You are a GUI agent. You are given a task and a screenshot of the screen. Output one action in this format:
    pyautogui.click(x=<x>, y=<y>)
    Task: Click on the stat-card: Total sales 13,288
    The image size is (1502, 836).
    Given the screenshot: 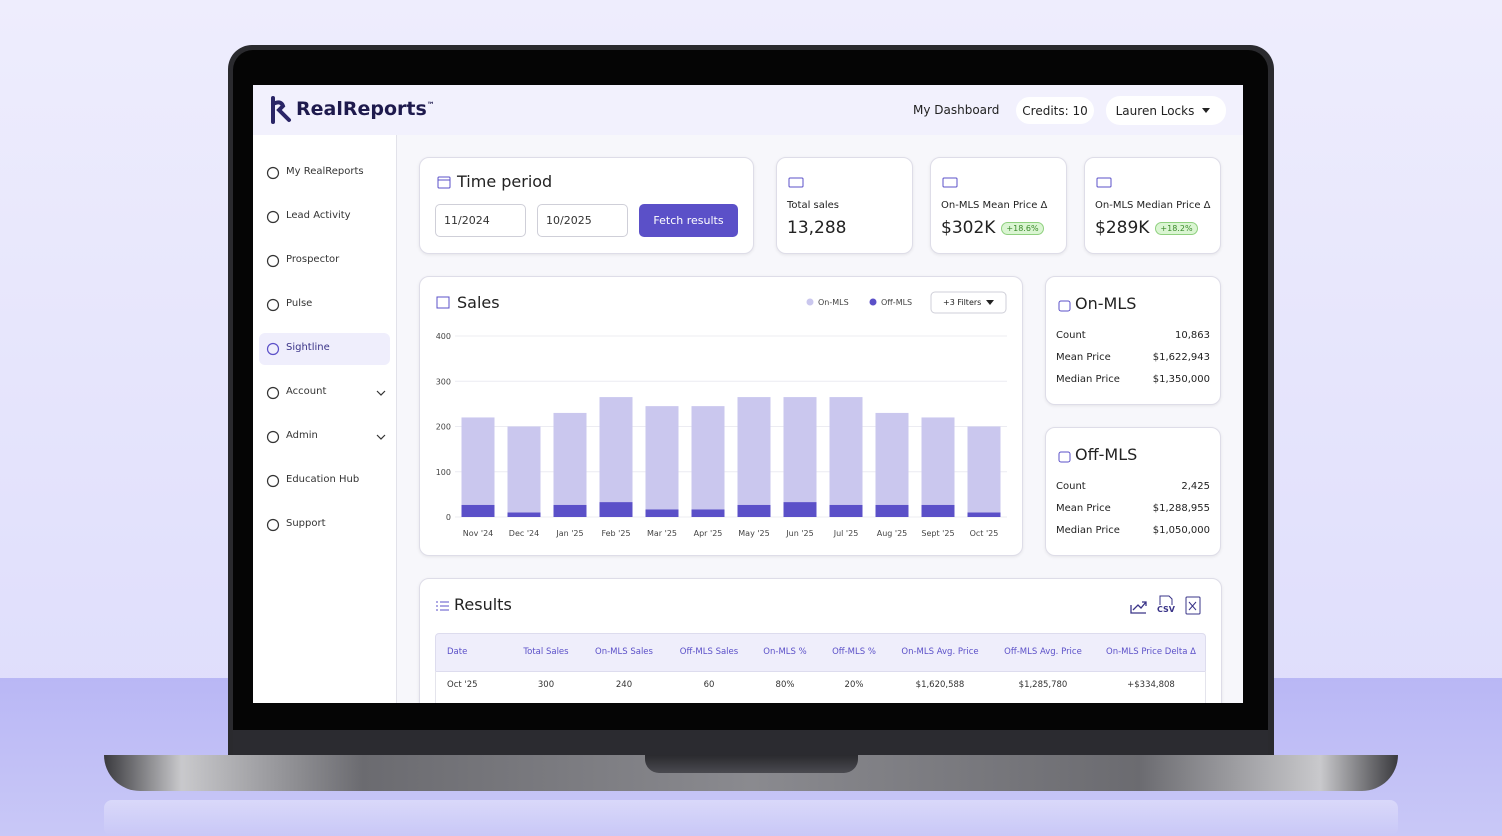 What is the action you would take?
    pyautogui.click(x=844, y=205)
    